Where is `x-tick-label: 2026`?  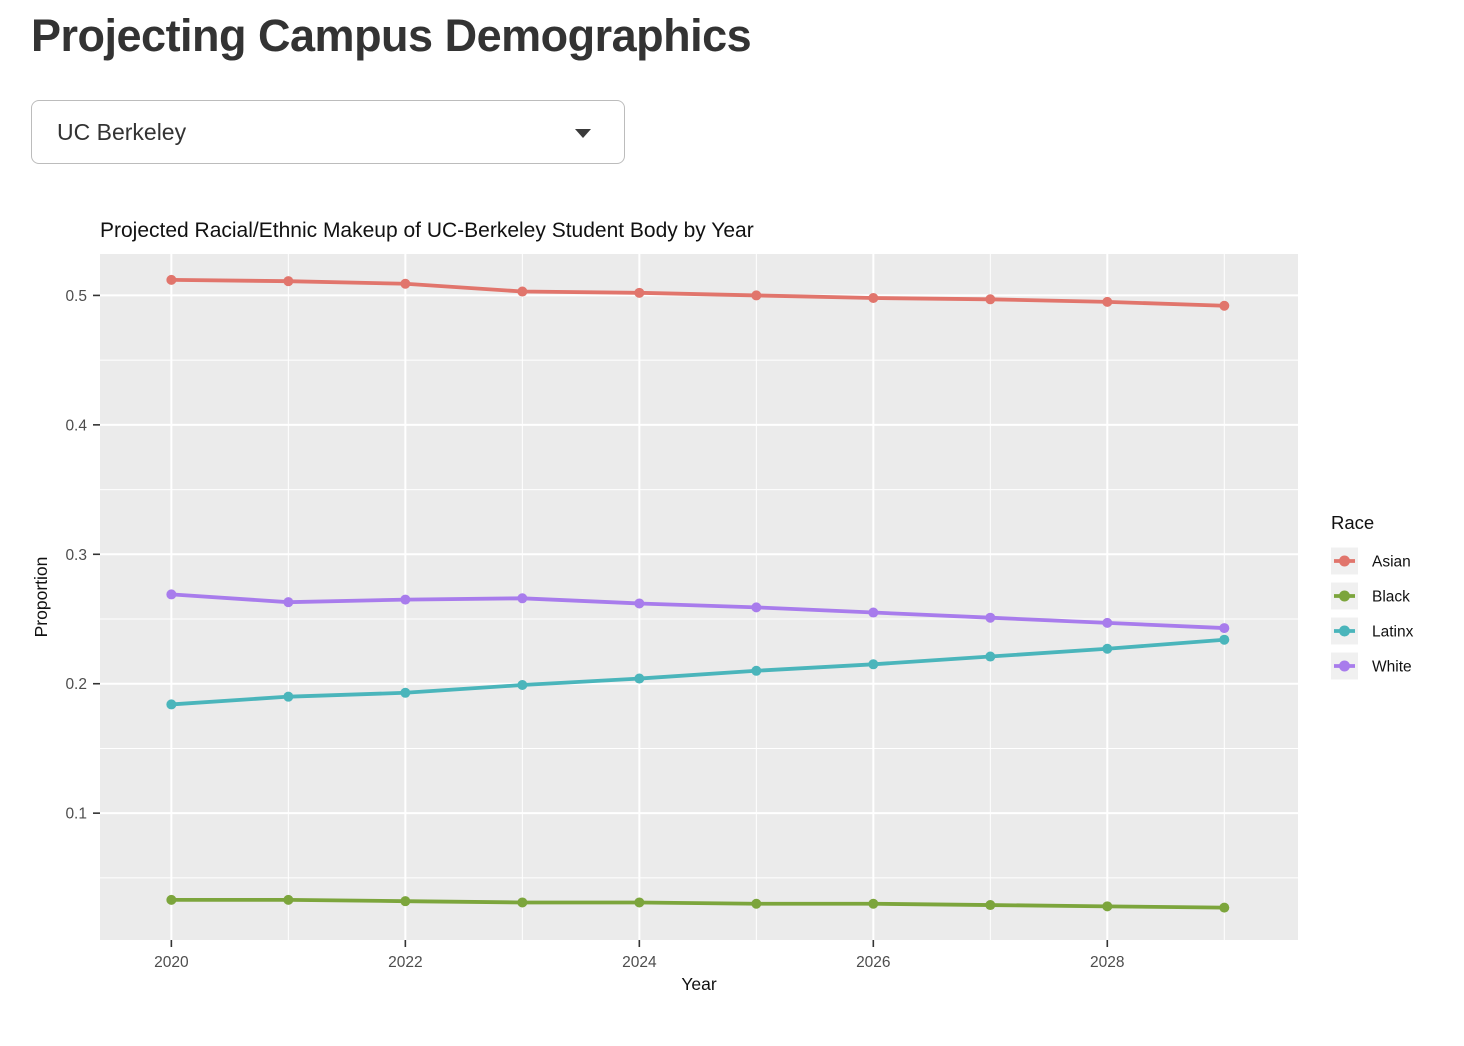
x-tick-label: 2026 is located at coordinates (873, 962).